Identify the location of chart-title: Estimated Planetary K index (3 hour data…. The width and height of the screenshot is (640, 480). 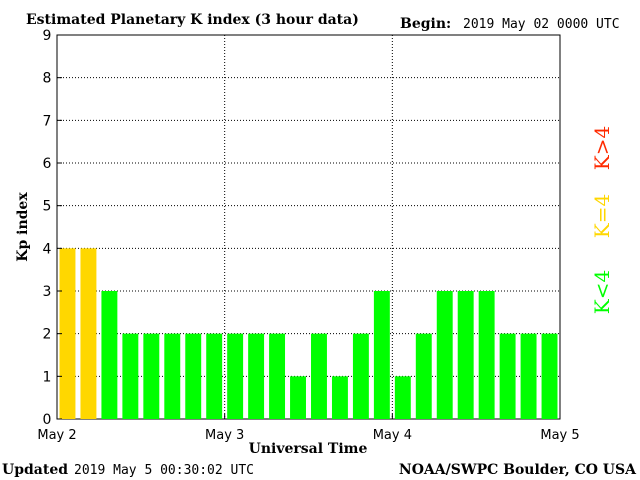
(192, 20).